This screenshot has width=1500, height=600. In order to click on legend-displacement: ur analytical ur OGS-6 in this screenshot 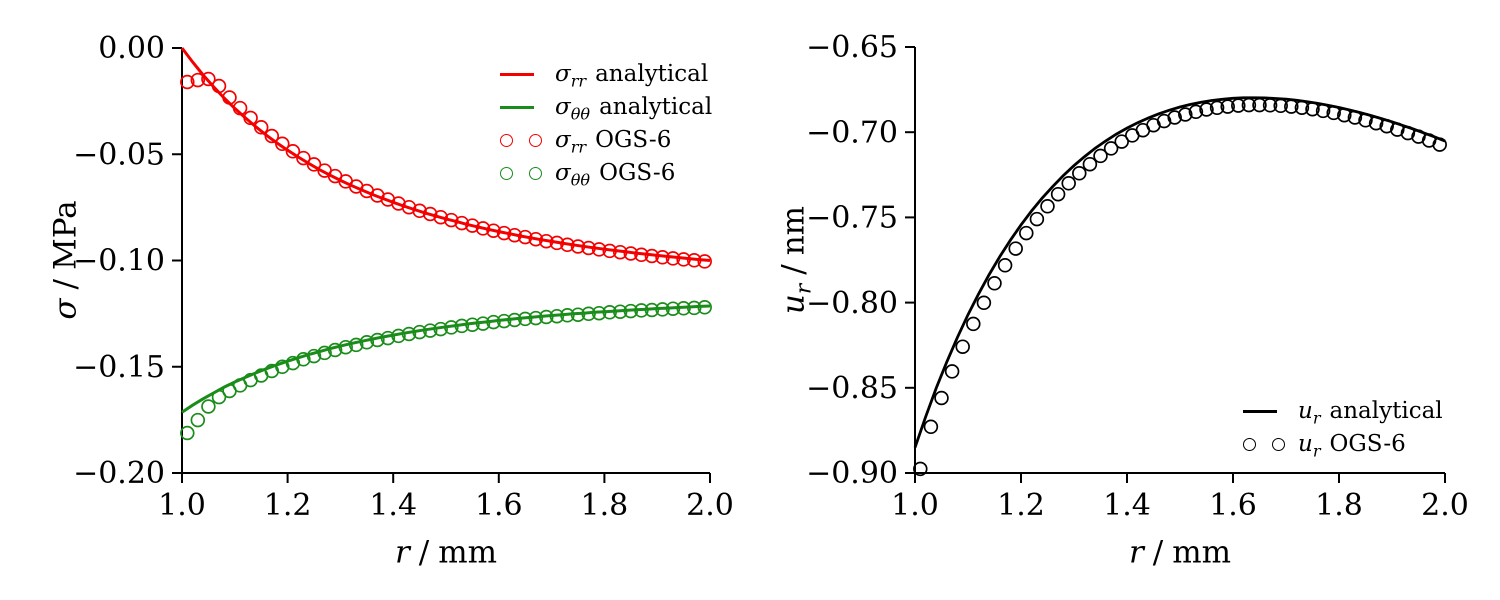, I will do `click(1343, 428)`.